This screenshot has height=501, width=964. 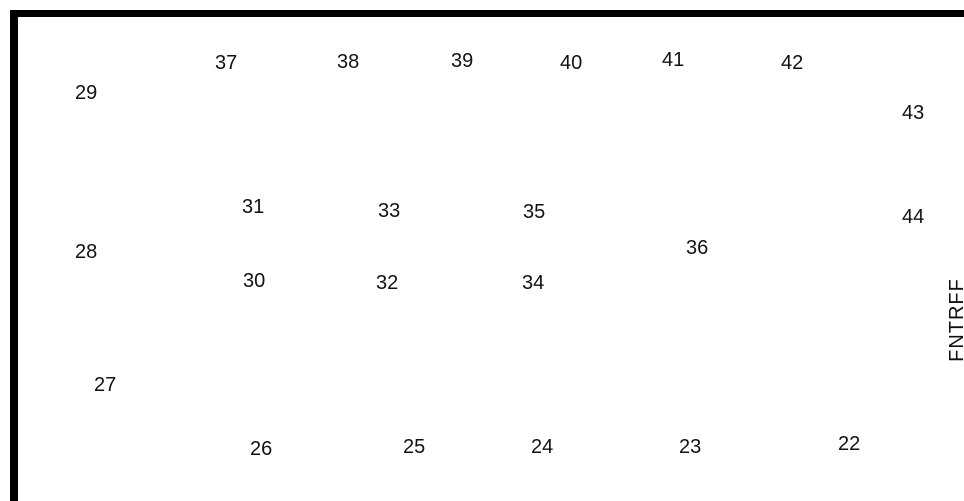 What do you see at coordinates (226, 63) in the screenshot?
I see `number-label-37: 37` at bounding box center [226, 63].